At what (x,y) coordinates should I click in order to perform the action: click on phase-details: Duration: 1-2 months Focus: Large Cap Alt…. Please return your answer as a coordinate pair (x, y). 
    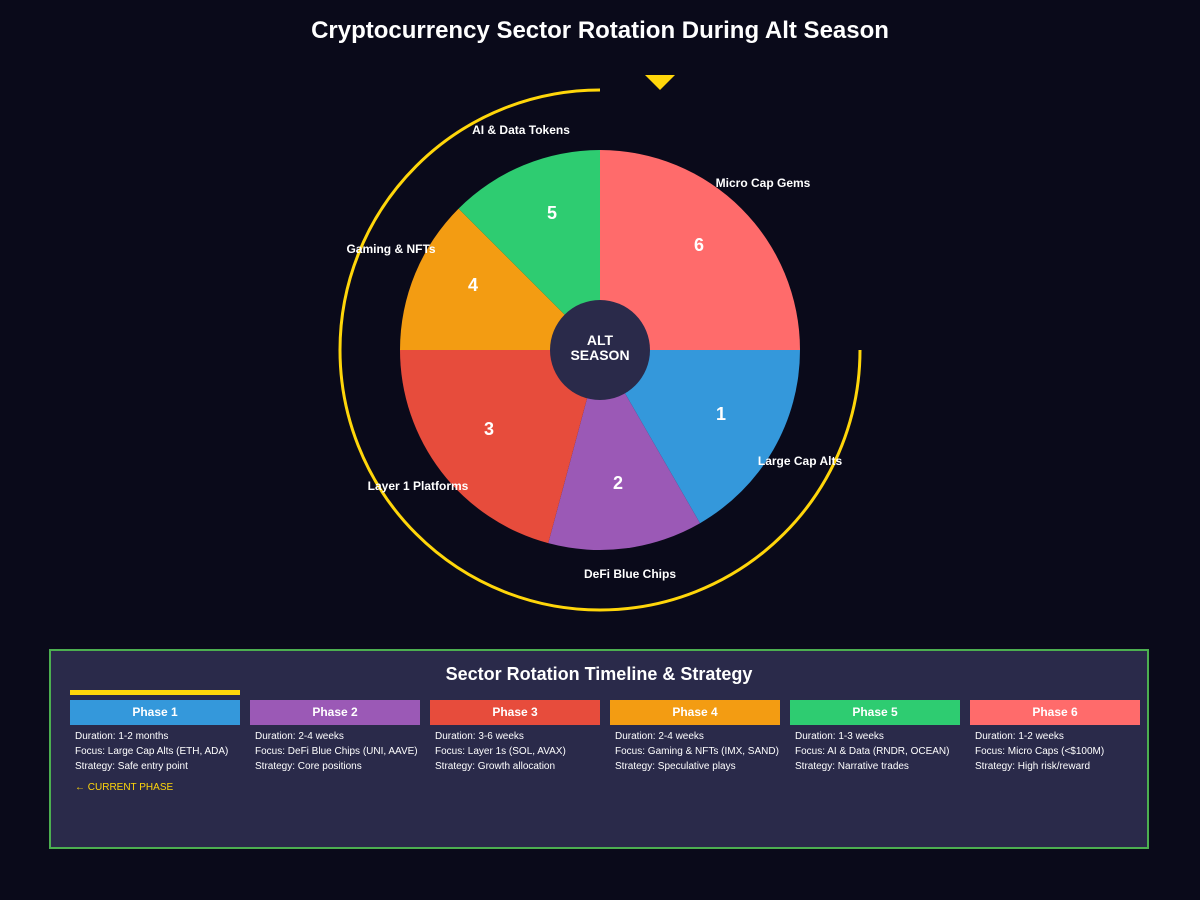
    Looking at the image, I should click on (155, 749).